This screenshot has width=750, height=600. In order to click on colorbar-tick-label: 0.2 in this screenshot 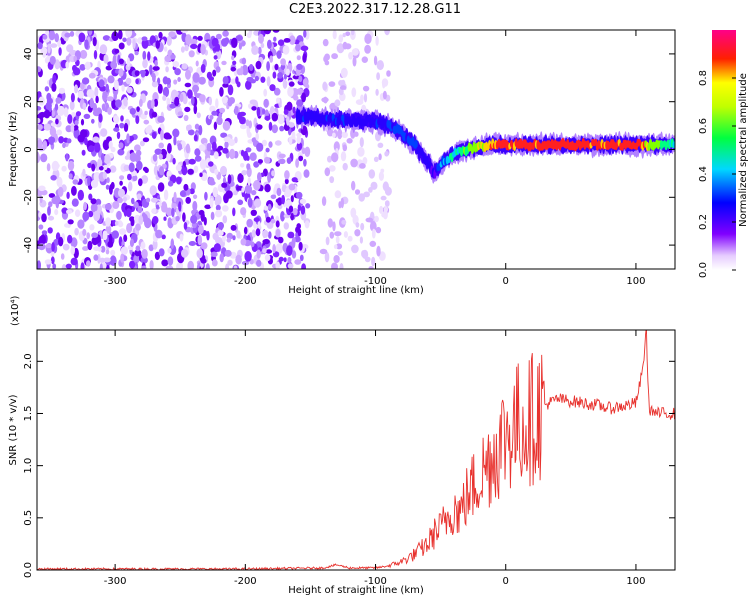, I will do `click(703, 222)`.